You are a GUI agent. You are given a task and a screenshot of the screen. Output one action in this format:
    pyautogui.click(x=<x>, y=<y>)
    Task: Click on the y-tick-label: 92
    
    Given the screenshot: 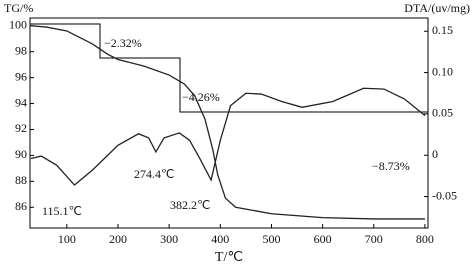 What is the action you would take?
    pyautogui.click(x=21, y=128)
    